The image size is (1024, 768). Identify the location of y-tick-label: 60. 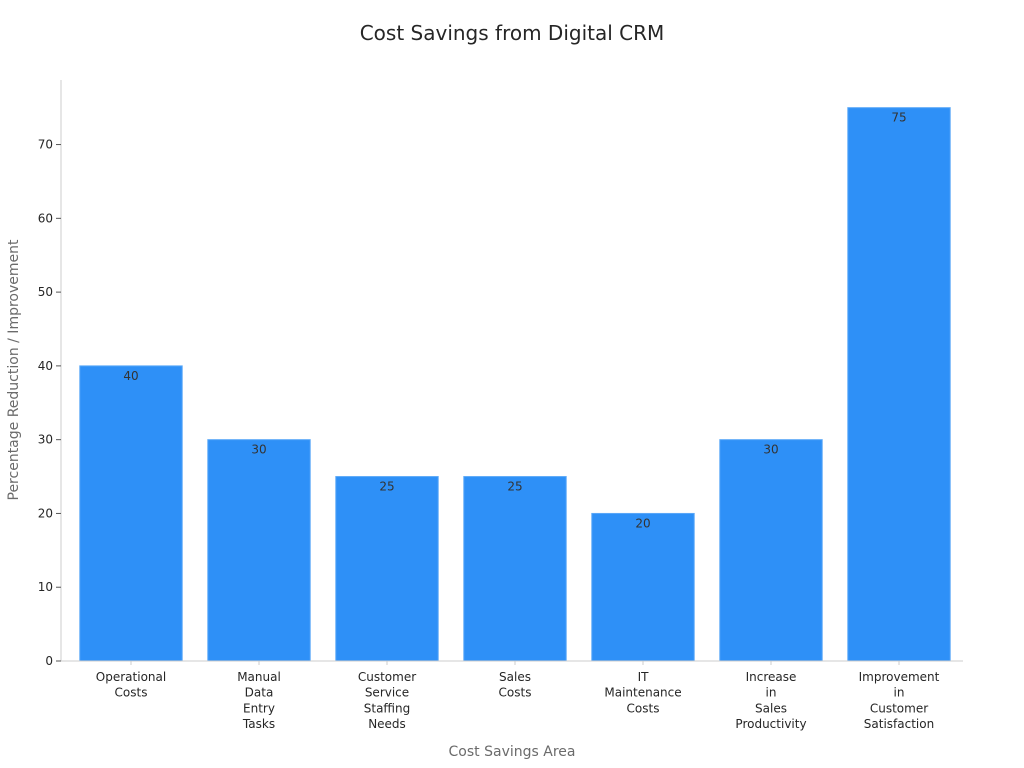
(45, 218).